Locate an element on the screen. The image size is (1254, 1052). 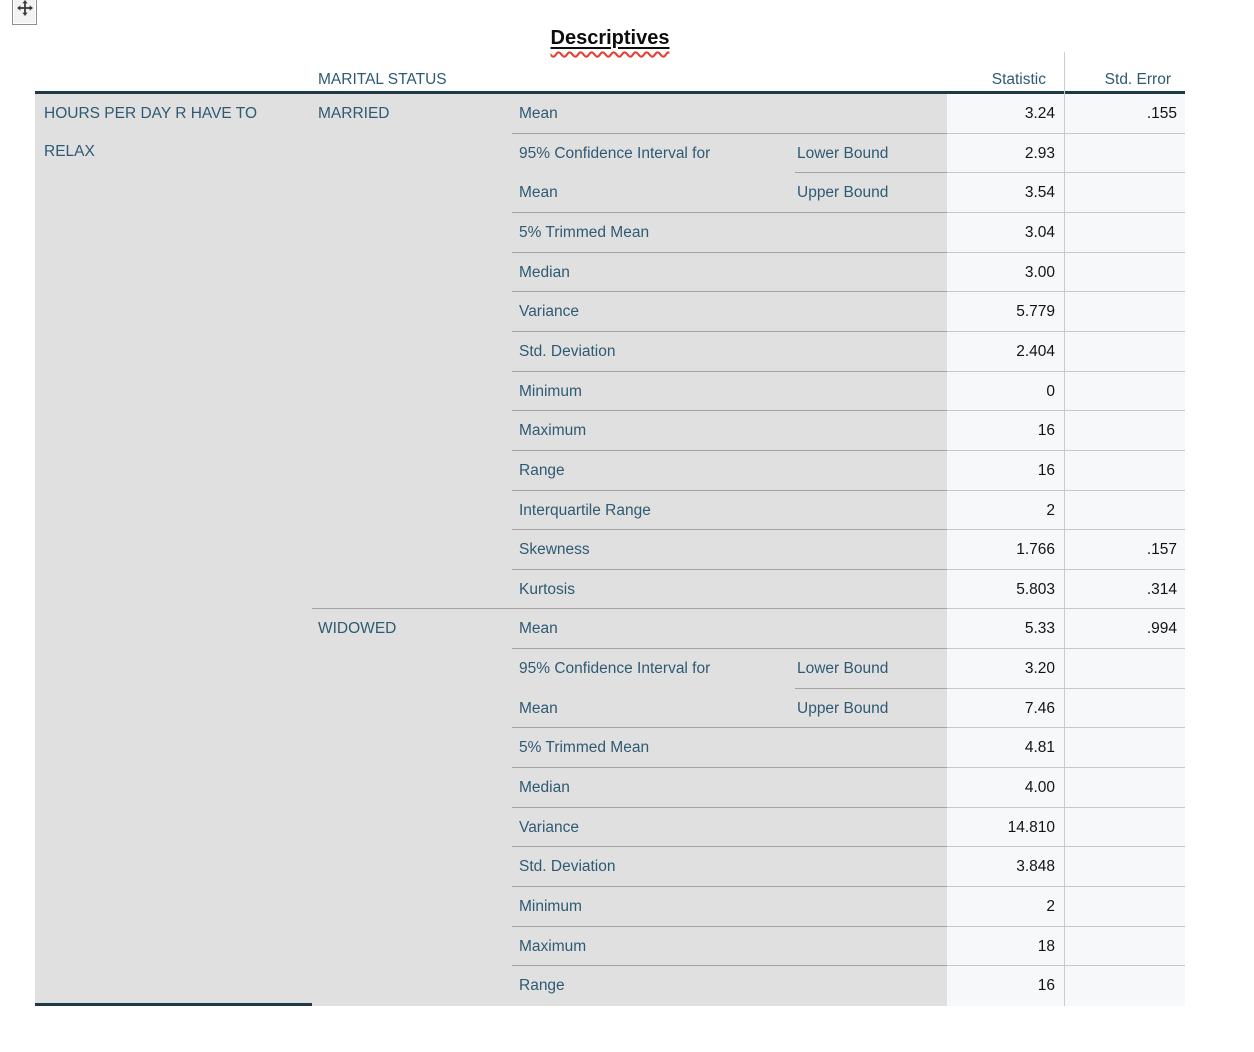
statistic-value: 5.779 is located at coordinates (1035, 311).